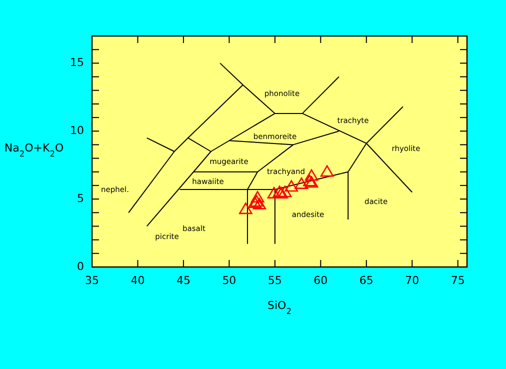  What do you see at coordinates (34, 150) in the screenshot?
I see `y-axis-title: Na$_{2}$O+K$_{2}$O` at bounding box center [34, 150].